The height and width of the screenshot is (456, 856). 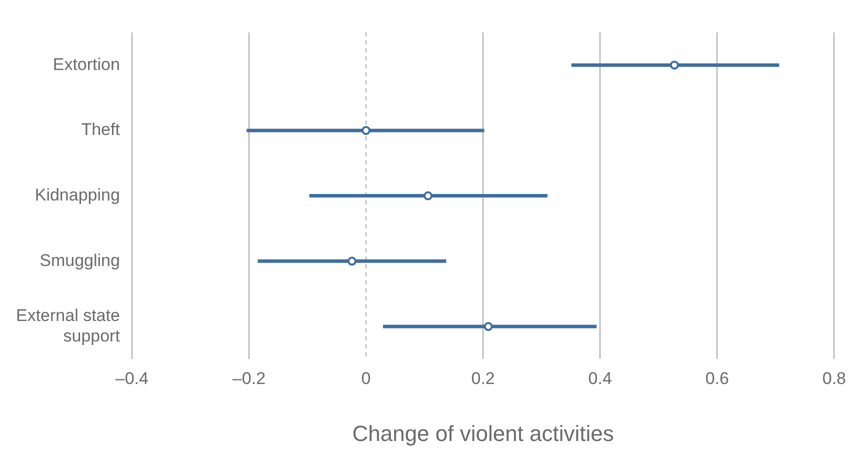 I want to click on x-tick-label: –0.4, so click(x=131, y=378).